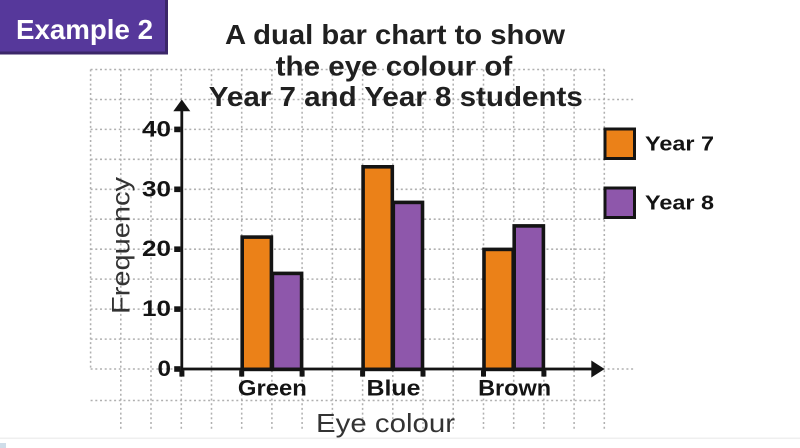 The width and height of the screenshot is (800, 448). I want to click on svg-text: Blue, so click(394, 387).